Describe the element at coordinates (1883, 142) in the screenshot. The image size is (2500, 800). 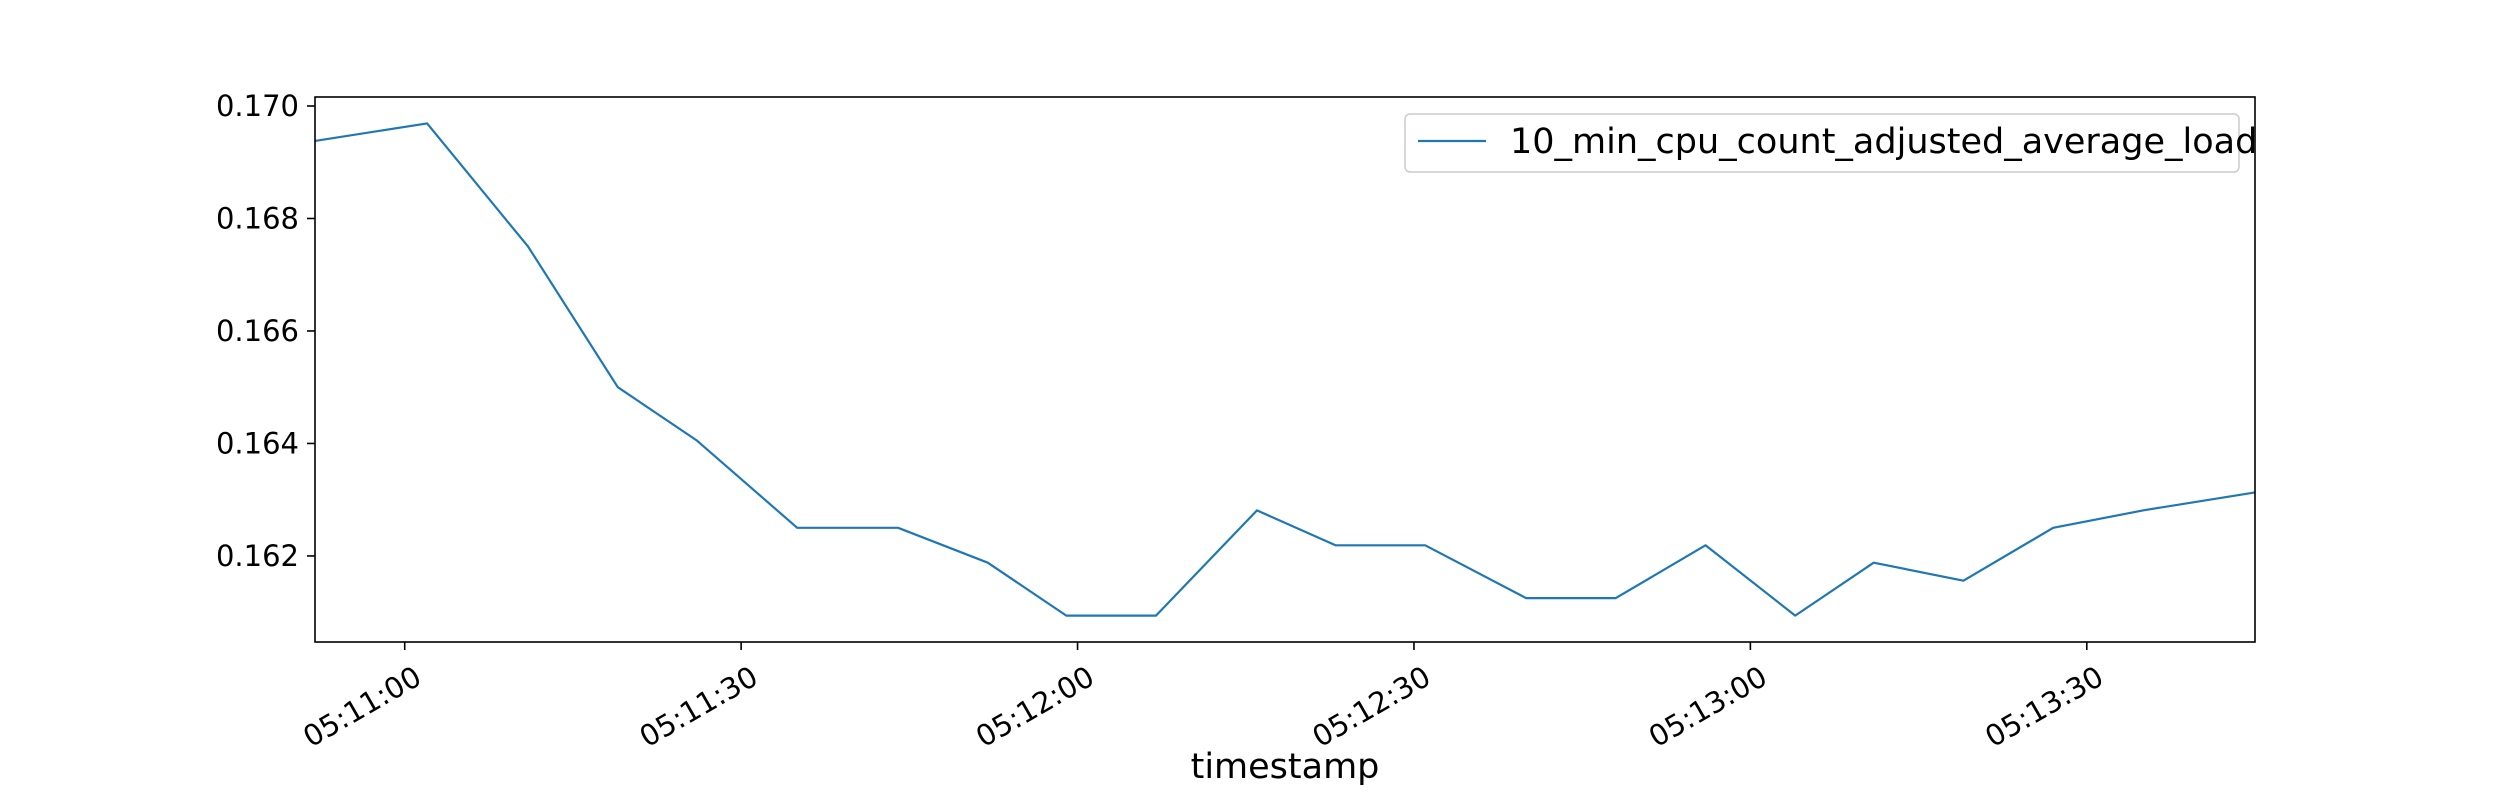
I see `legend-label: 10_min_cpu_count_adjusted_average_load` at that location.